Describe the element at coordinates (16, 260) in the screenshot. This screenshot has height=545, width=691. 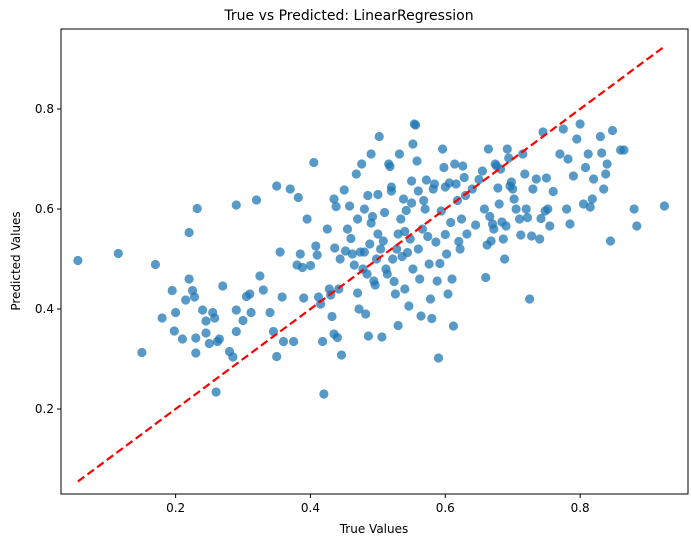
I see `y-axis-label: Predicted Values` at that location.